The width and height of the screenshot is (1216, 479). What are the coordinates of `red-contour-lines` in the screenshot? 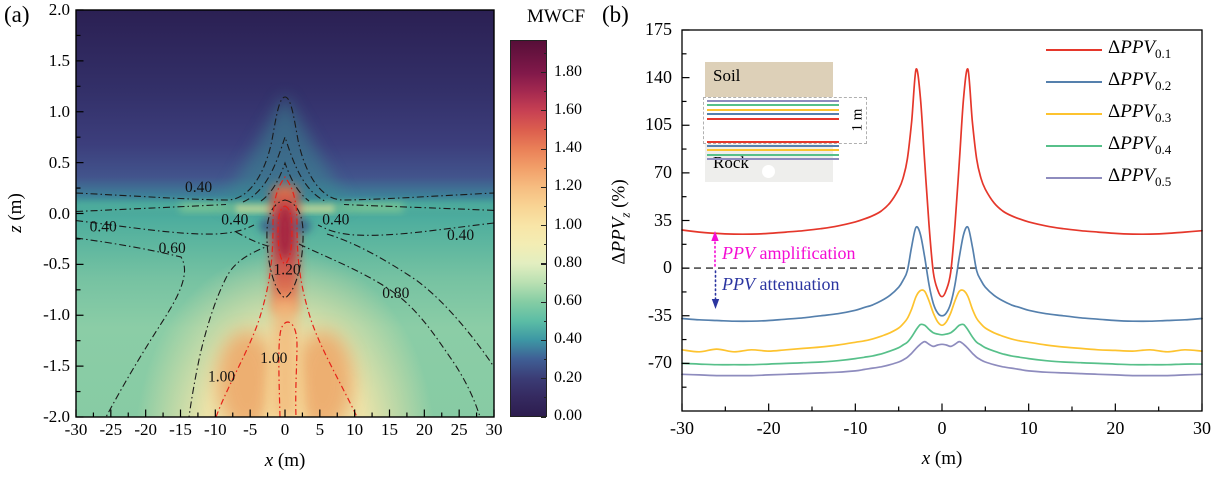 It's located at (286, 296).